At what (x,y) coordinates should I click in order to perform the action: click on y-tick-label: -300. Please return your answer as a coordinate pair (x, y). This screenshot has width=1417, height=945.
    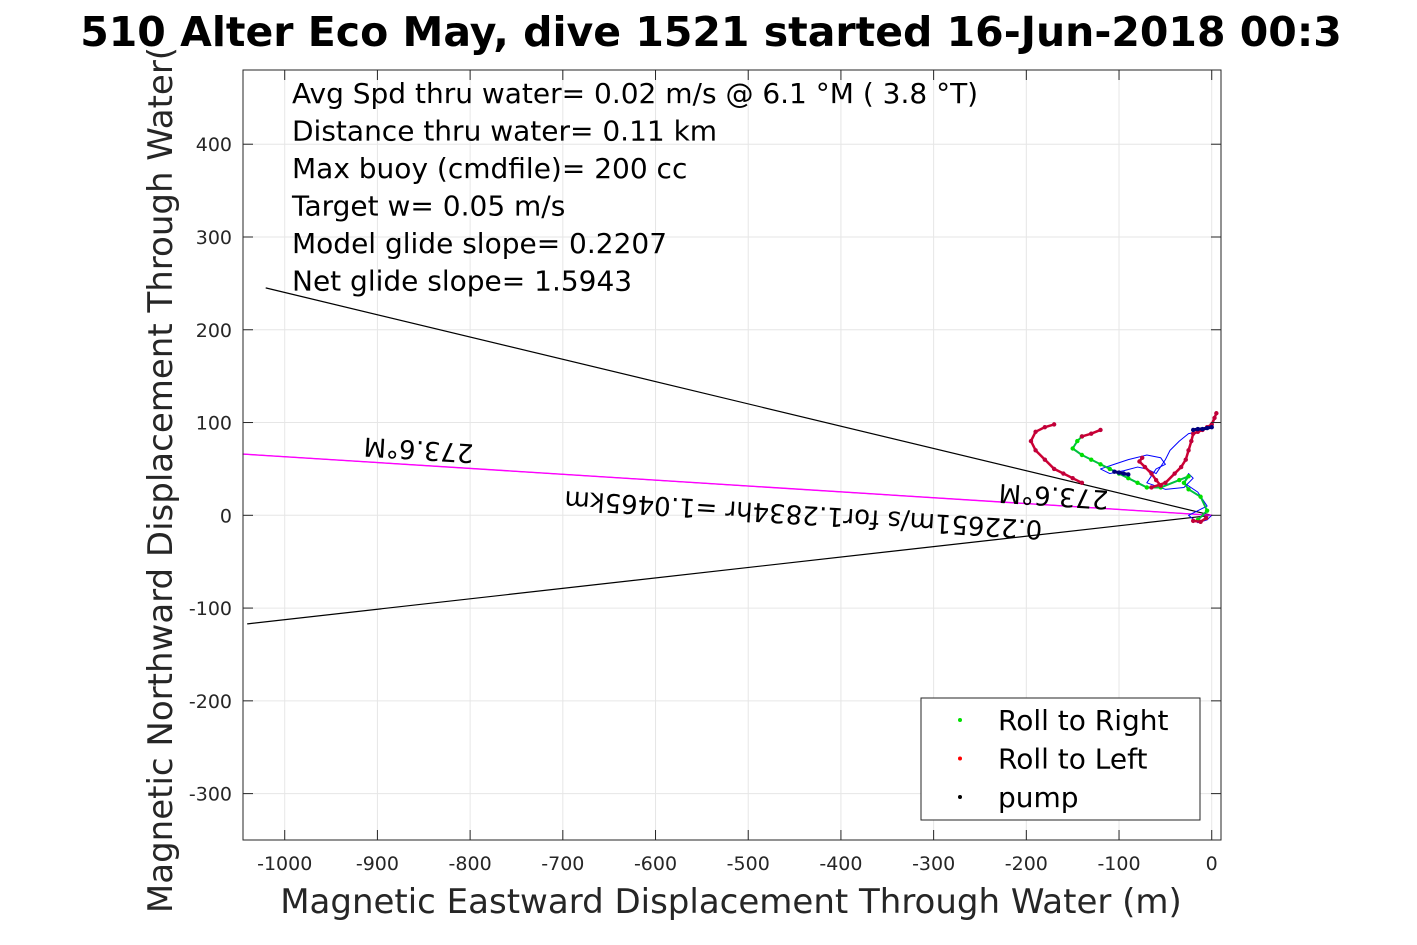
    Looking at the image, I should click on (210, 795).